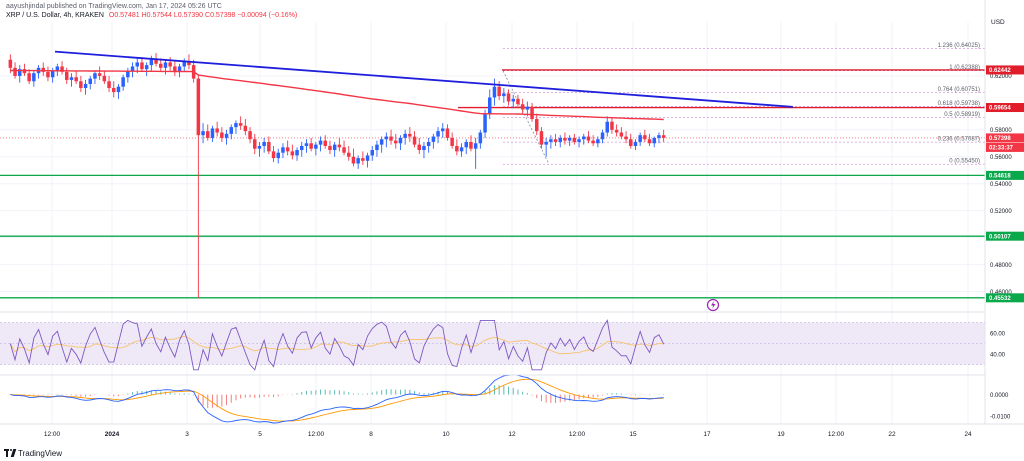 This screenshot has width=1024, height=461. I want to click on chart-overlays, so click(401, 85).